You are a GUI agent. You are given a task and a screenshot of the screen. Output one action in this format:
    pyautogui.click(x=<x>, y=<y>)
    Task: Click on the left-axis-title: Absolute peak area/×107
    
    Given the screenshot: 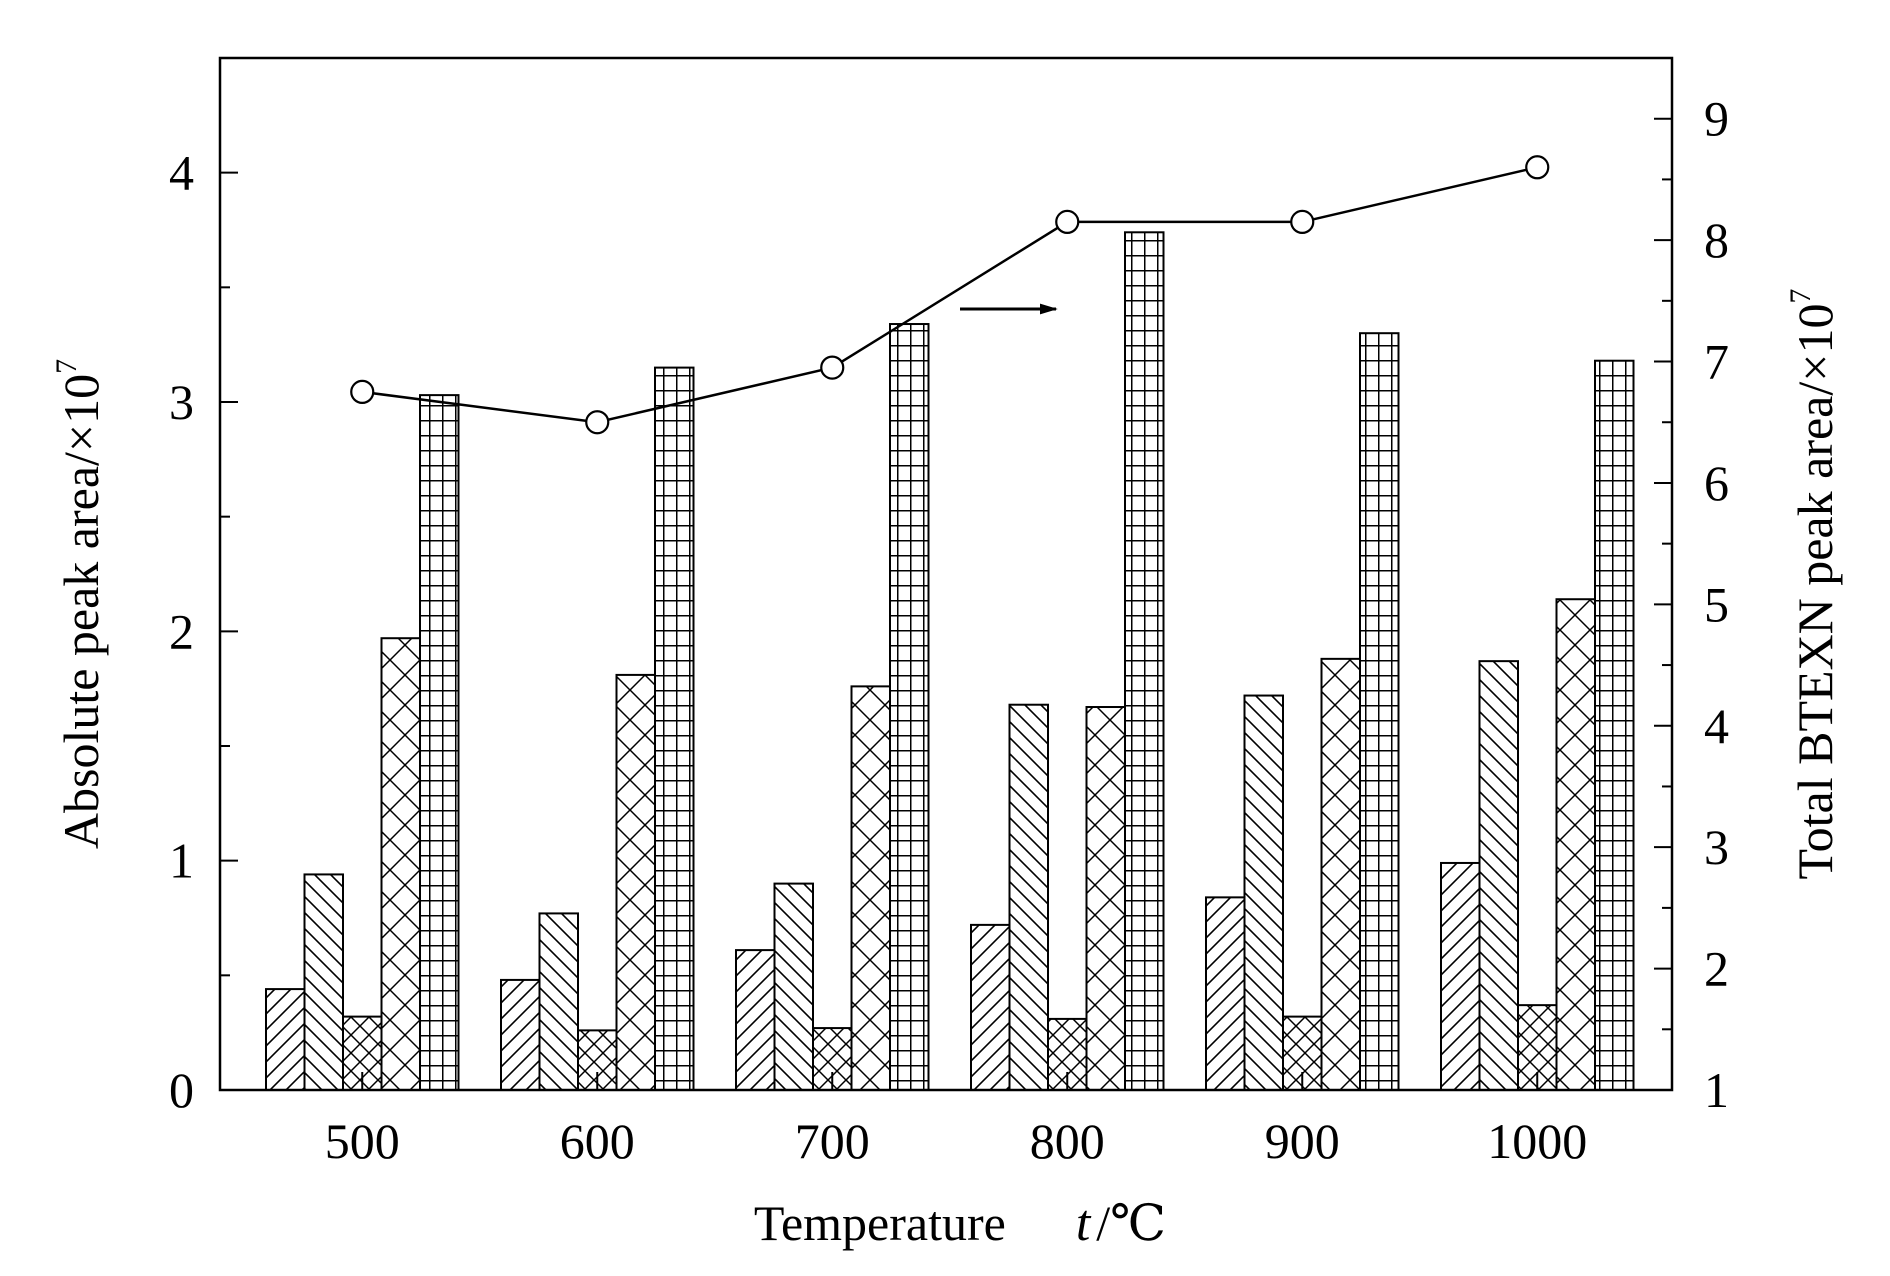 What is the action you would take?
    pyautogui.click(x=79, y=604)
    